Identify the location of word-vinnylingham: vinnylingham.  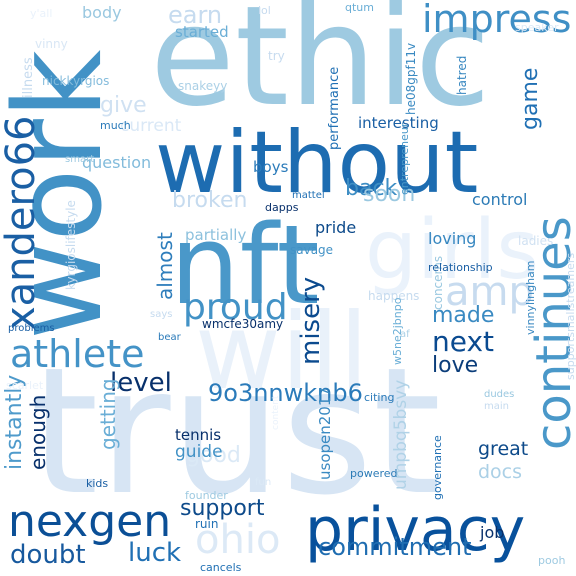
(530, 297).